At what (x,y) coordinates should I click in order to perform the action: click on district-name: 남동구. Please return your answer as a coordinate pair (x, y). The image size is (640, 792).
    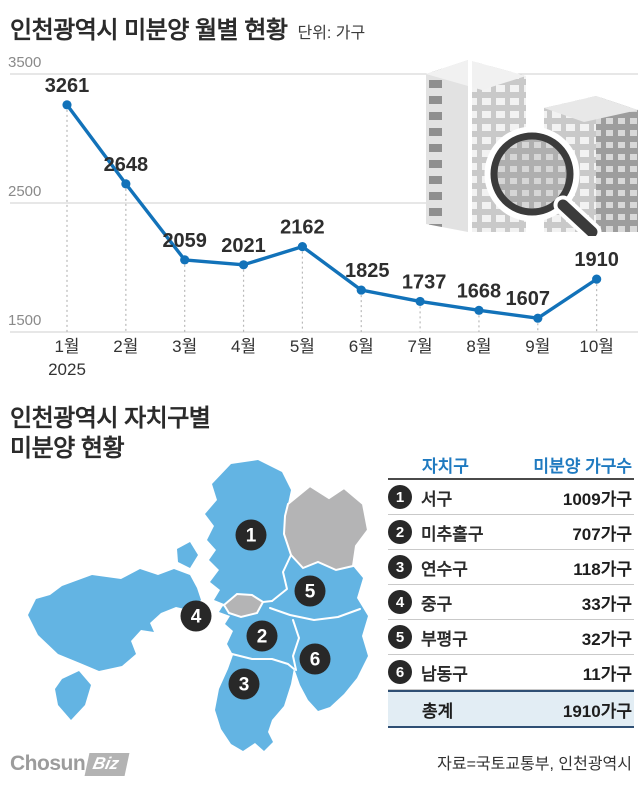
    Looking at the image, I should click on (444, 674).